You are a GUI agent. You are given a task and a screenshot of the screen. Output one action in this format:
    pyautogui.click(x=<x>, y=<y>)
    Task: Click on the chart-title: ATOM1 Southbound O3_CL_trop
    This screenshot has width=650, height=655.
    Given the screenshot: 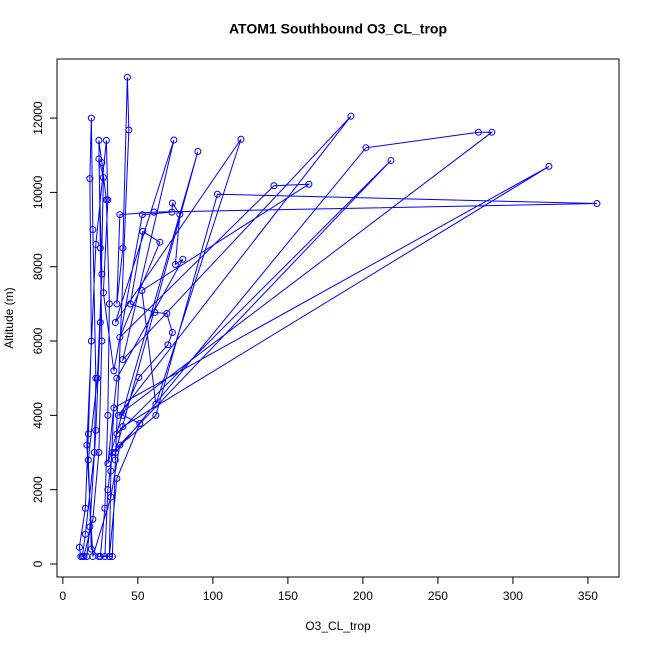 What is the action you would take?
    pyautogui.click(x=338, y=29)
    